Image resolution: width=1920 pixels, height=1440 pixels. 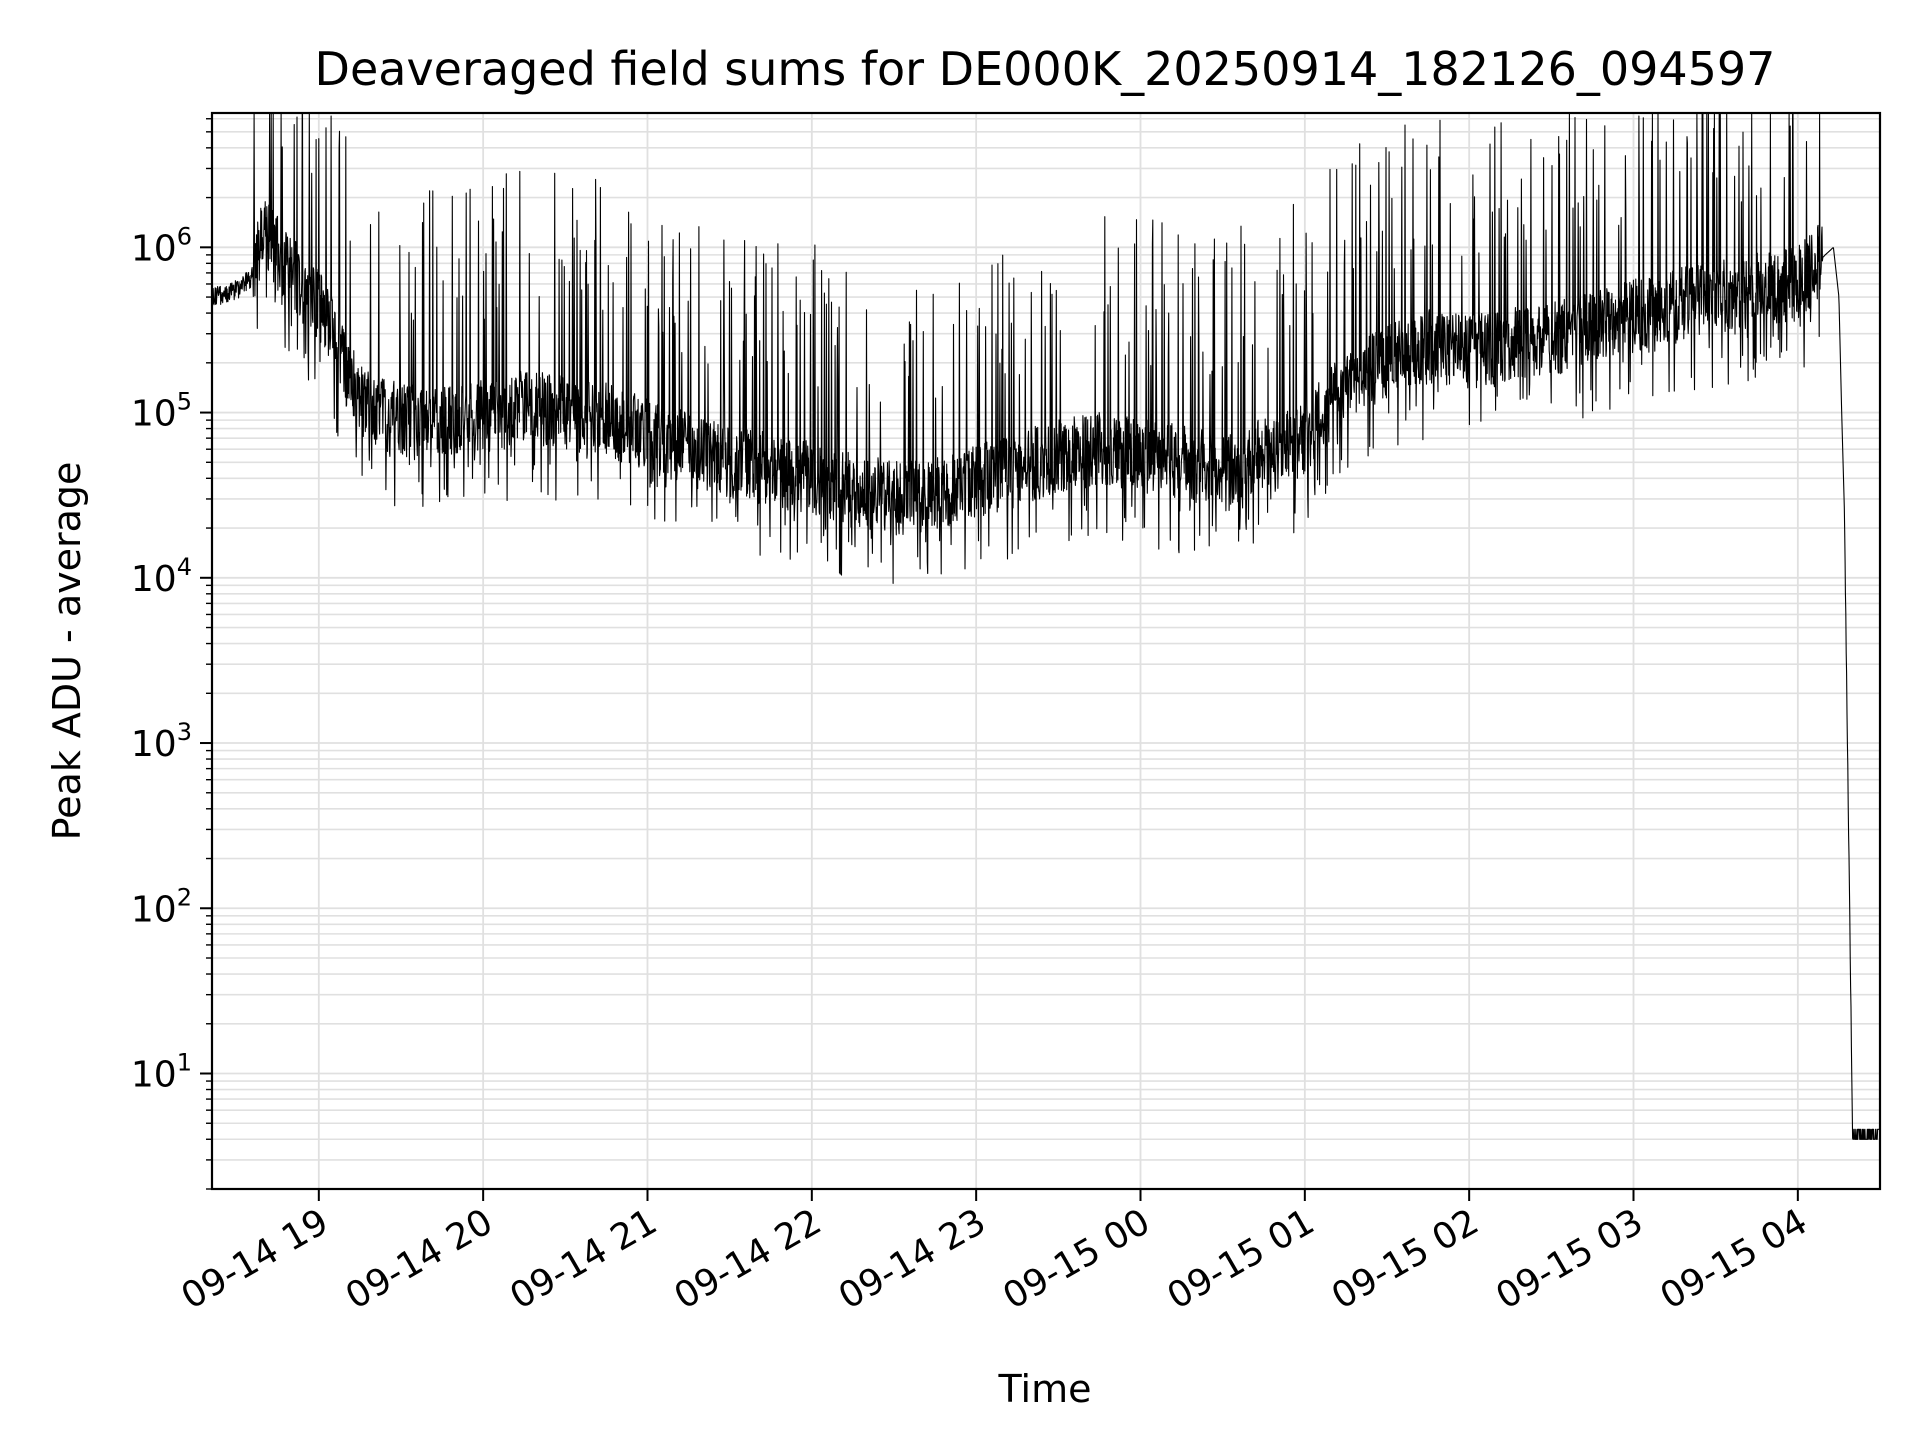 I want to click on y-axis-label: Peak ADU - average, so click(x=67, y=651).